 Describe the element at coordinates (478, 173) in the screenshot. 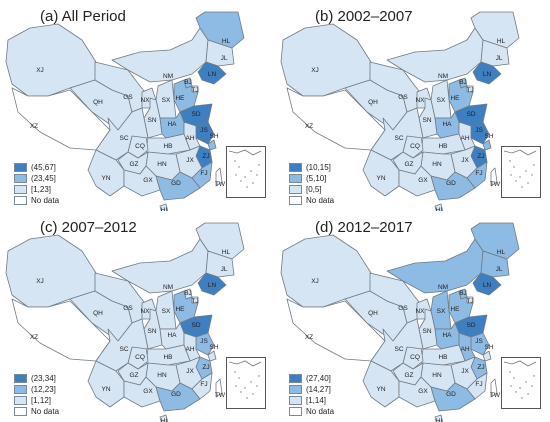

I see `province-label-fj: FJ` at that location.